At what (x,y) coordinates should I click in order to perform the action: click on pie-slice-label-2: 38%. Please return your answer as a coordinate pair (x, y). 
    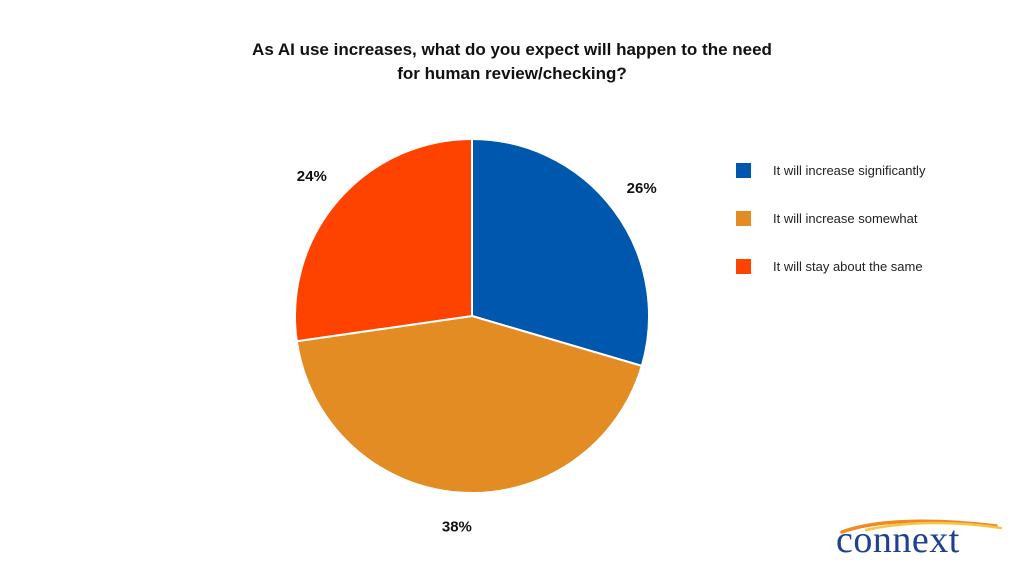
    Looking at the image, I should click on (457, 526).